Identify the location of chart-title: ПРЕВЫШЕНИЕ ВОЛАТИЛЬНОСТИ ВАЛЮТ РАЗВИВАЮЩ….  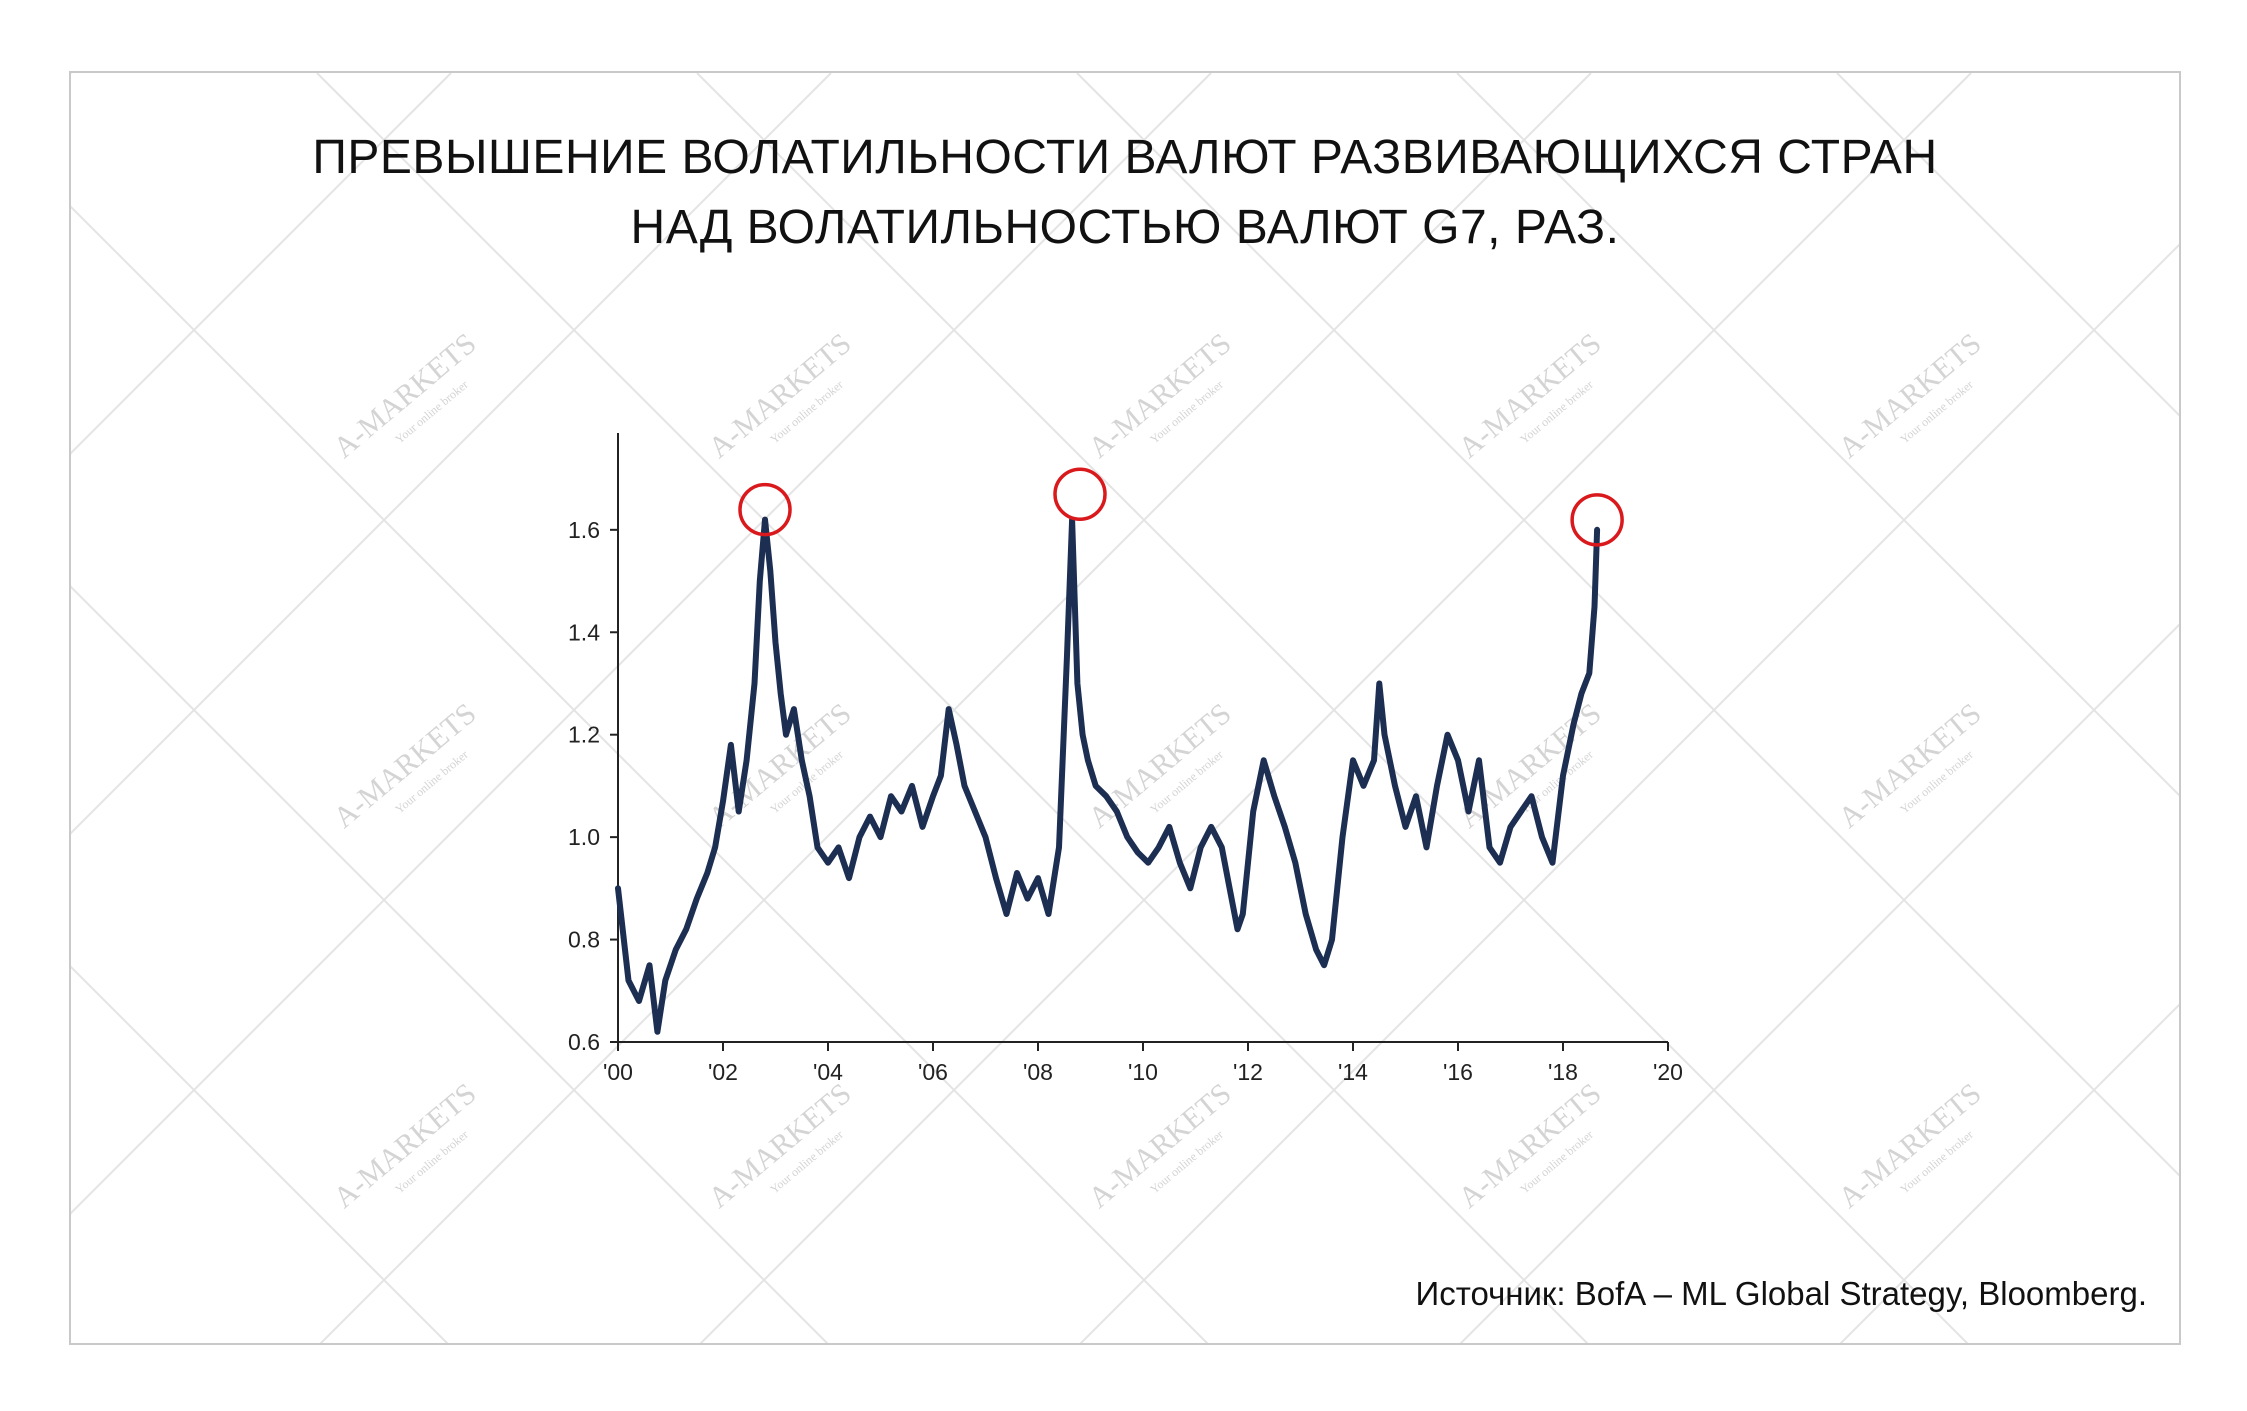
(1125, 193).